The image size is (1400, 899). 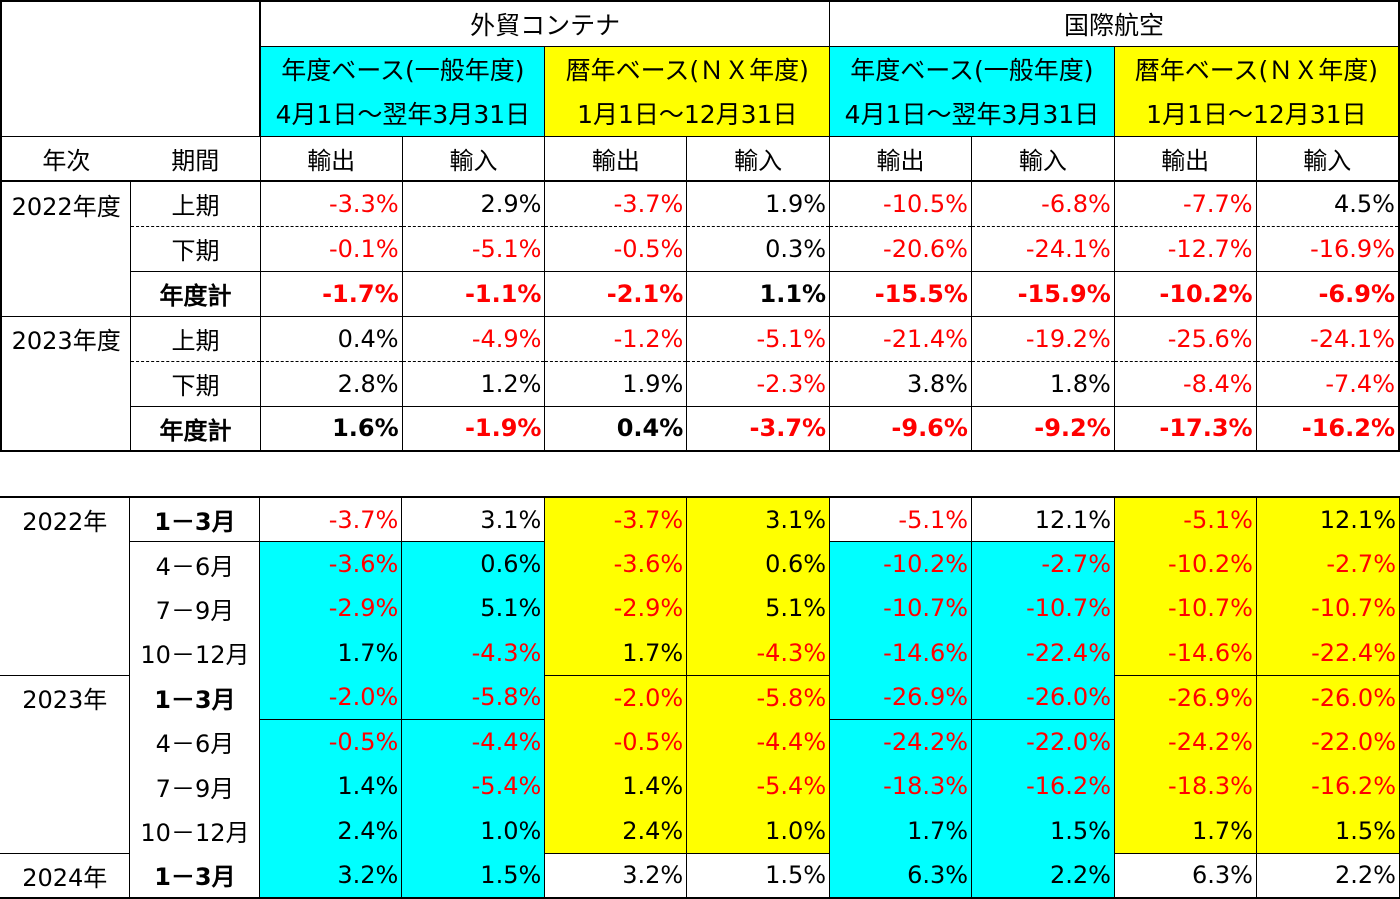 What do you see at coordinates (901, 697) in the screenshot?
I see `value-cell: -26.9%` at bounding box center [901, 697].